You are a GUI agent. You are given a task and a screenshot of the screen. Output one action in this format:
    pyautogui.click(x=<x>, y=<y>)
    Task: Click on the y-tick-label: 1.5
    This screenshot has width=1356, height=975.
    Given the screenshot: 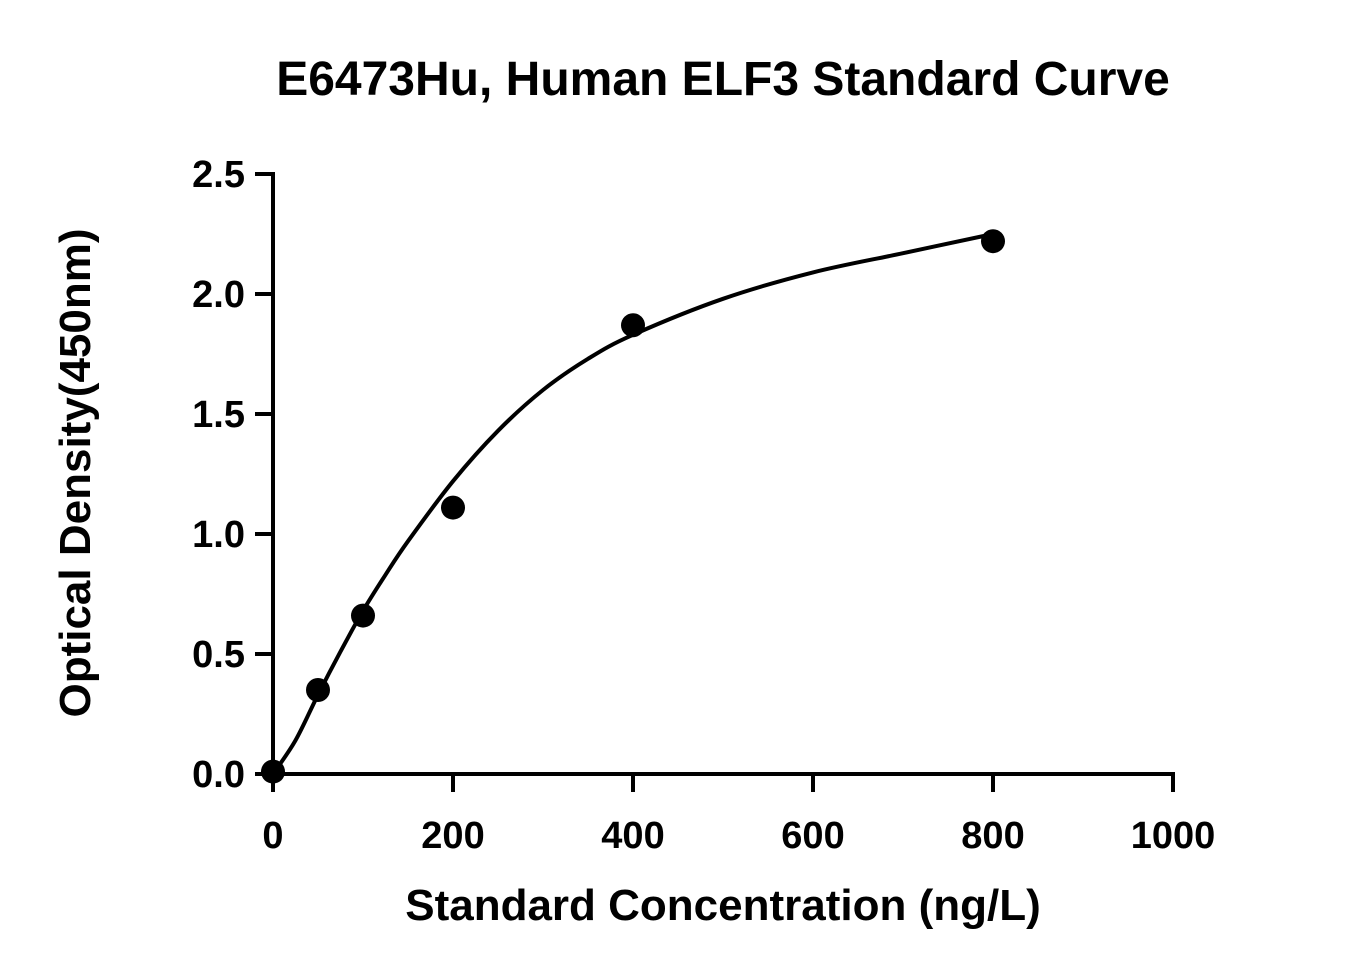 What is the action you would take?
    pyautogui.click(x=218, y=415)
    